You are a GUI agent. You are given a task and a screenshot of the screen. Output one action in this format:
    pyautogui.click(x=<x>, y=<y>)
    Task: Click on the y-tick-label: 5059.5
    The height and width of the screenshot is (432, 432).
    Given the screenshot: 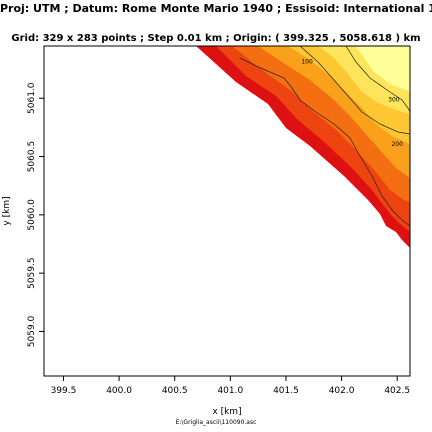 What is the action you would take?
    pyautogui.click(x=32, y=273)
    